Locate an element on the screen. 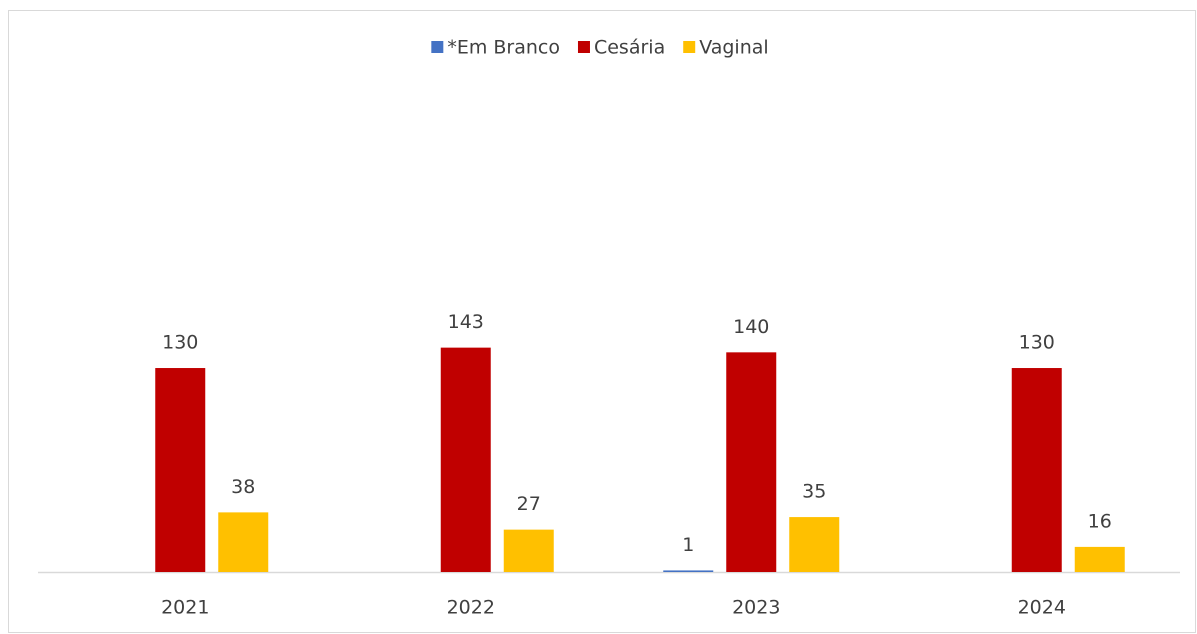  data-label: 27 is located at coordinates (529, 504).